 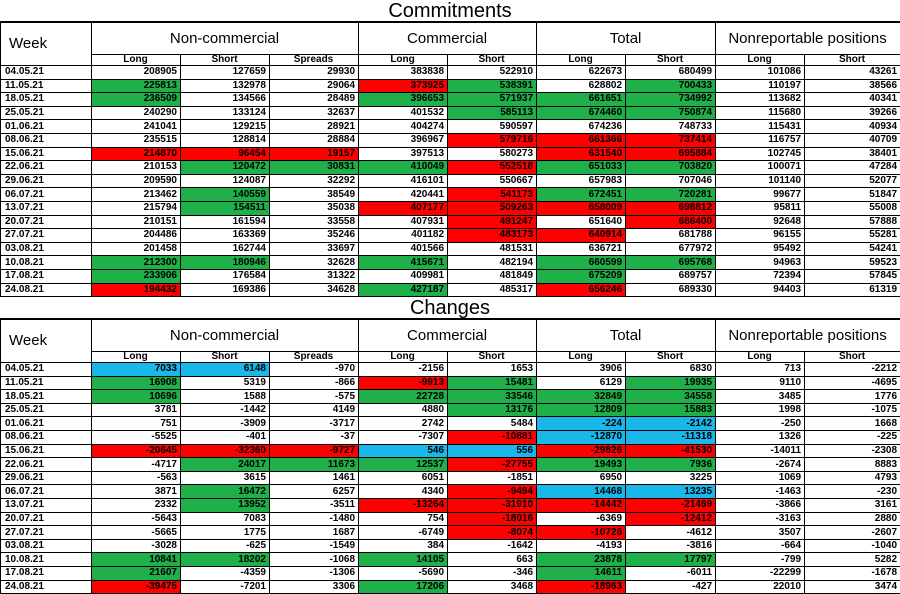 I want to click on value-cell: -866, so click(x=314, y=383).